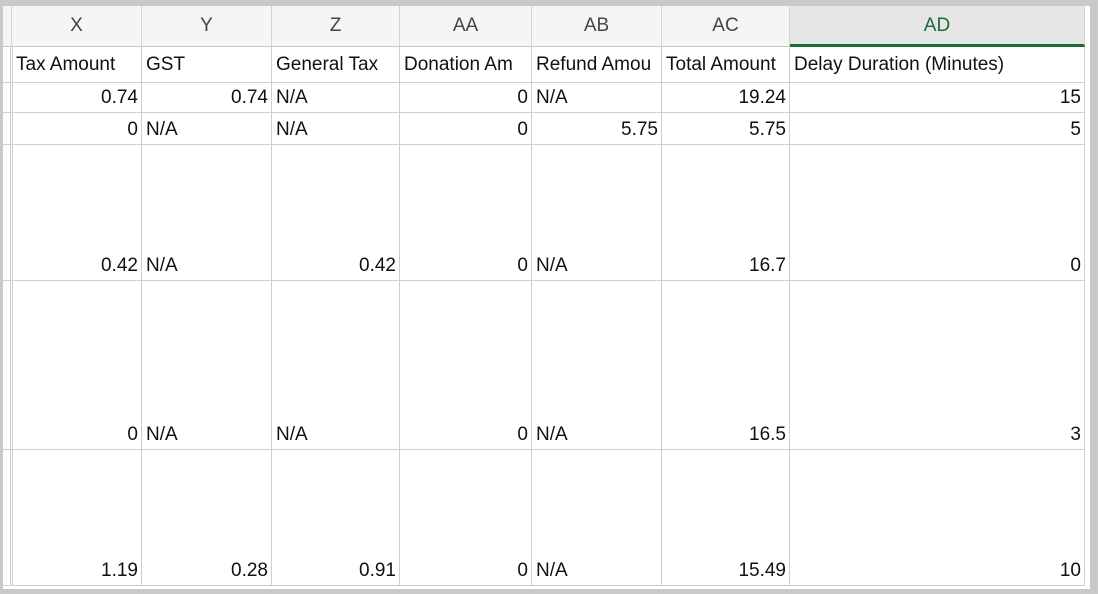 The height and width of the screenshot is (594, 1098). Describe the element at coordinates (597, 26) in the screenshot. I see `column-header-ab: AB` at that location.